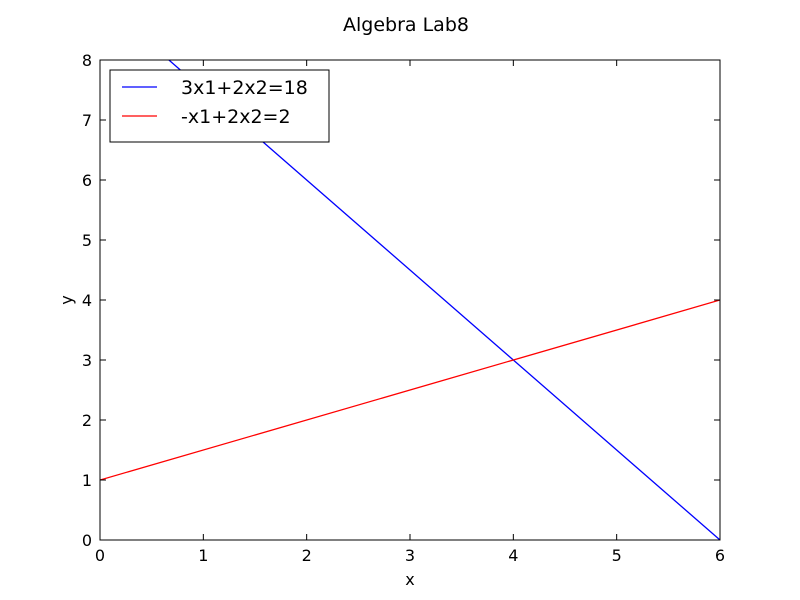 The image size is (800, 600). I want to click on x-tick-label: 1, so click(203, 555).